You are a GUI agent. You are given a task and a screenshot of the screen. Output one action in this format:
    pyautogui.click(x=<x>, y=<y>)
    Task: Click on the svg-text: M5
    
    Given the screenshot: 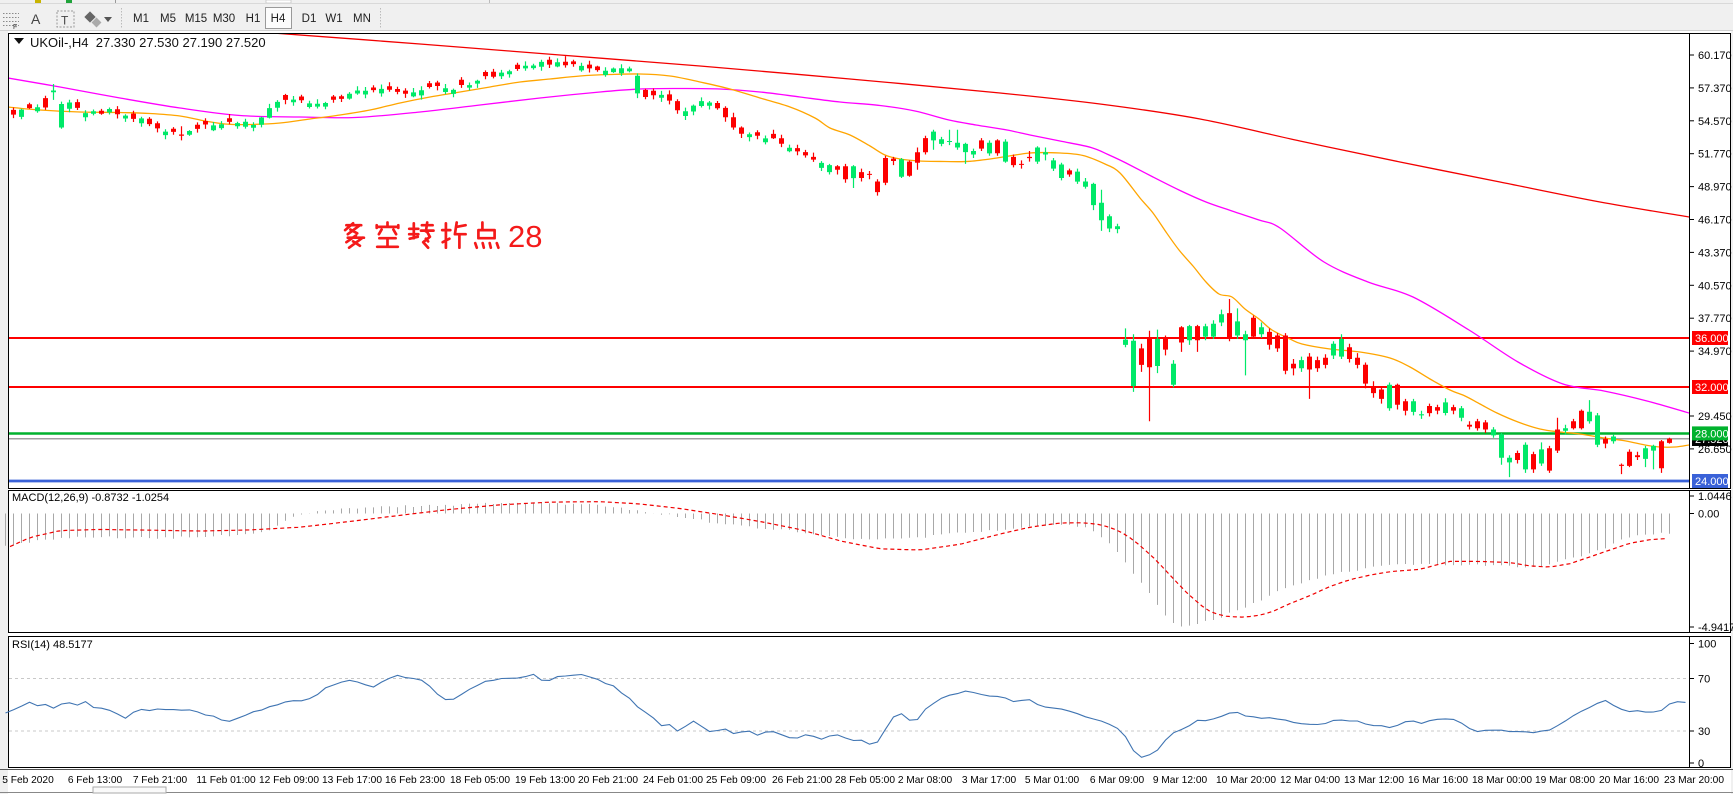 What is the action you would take?
    pyautogui.click(x=168, y=19)
    